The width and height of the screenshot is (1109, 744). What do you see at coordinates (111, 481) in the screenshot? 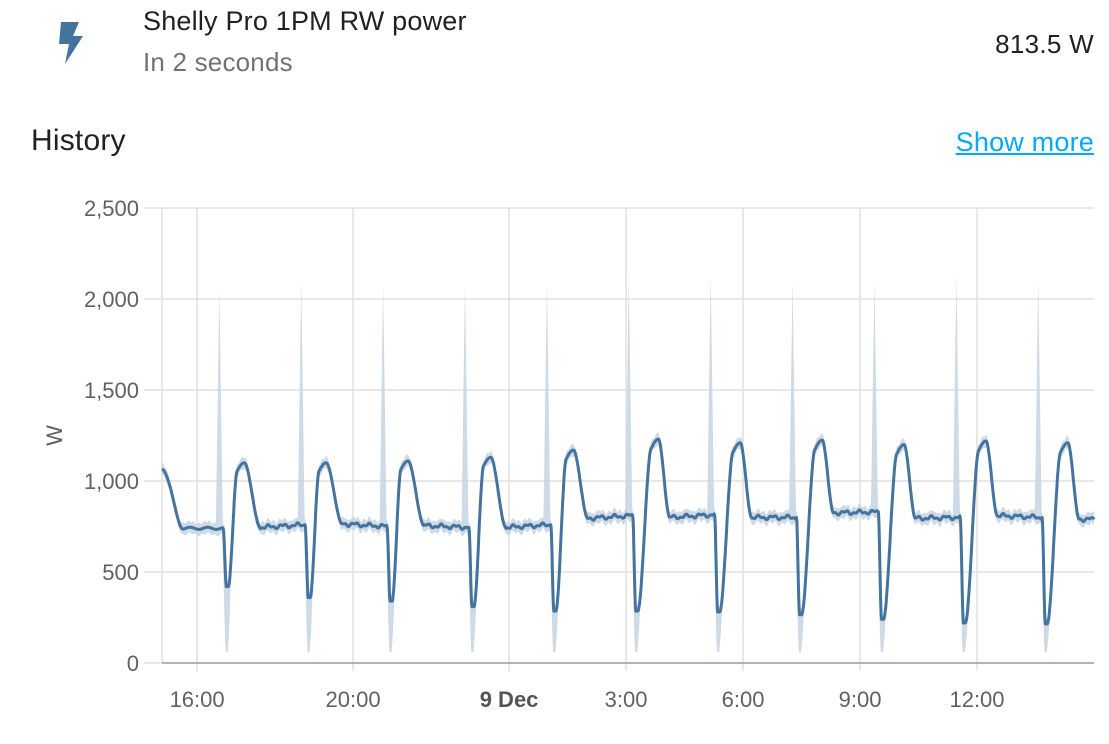
I see `y-tick-label: 1,000` at bounding box center [111, 481].